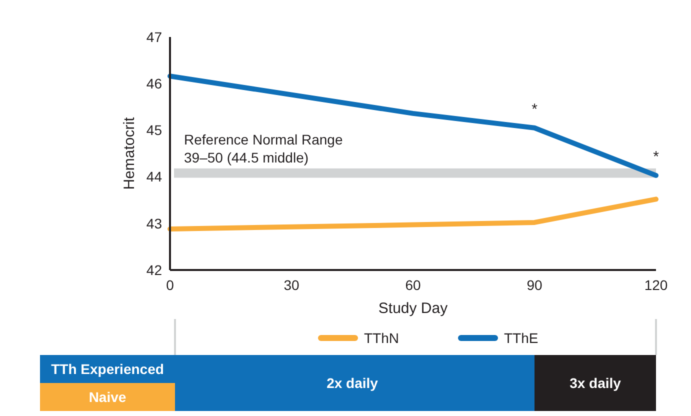 The height and width of the screenshot is (416, 691). What do you see at coordinates (154, 270) in the screenshot?
I see `y-tick-label: 42` at bounding box center [154, 270].